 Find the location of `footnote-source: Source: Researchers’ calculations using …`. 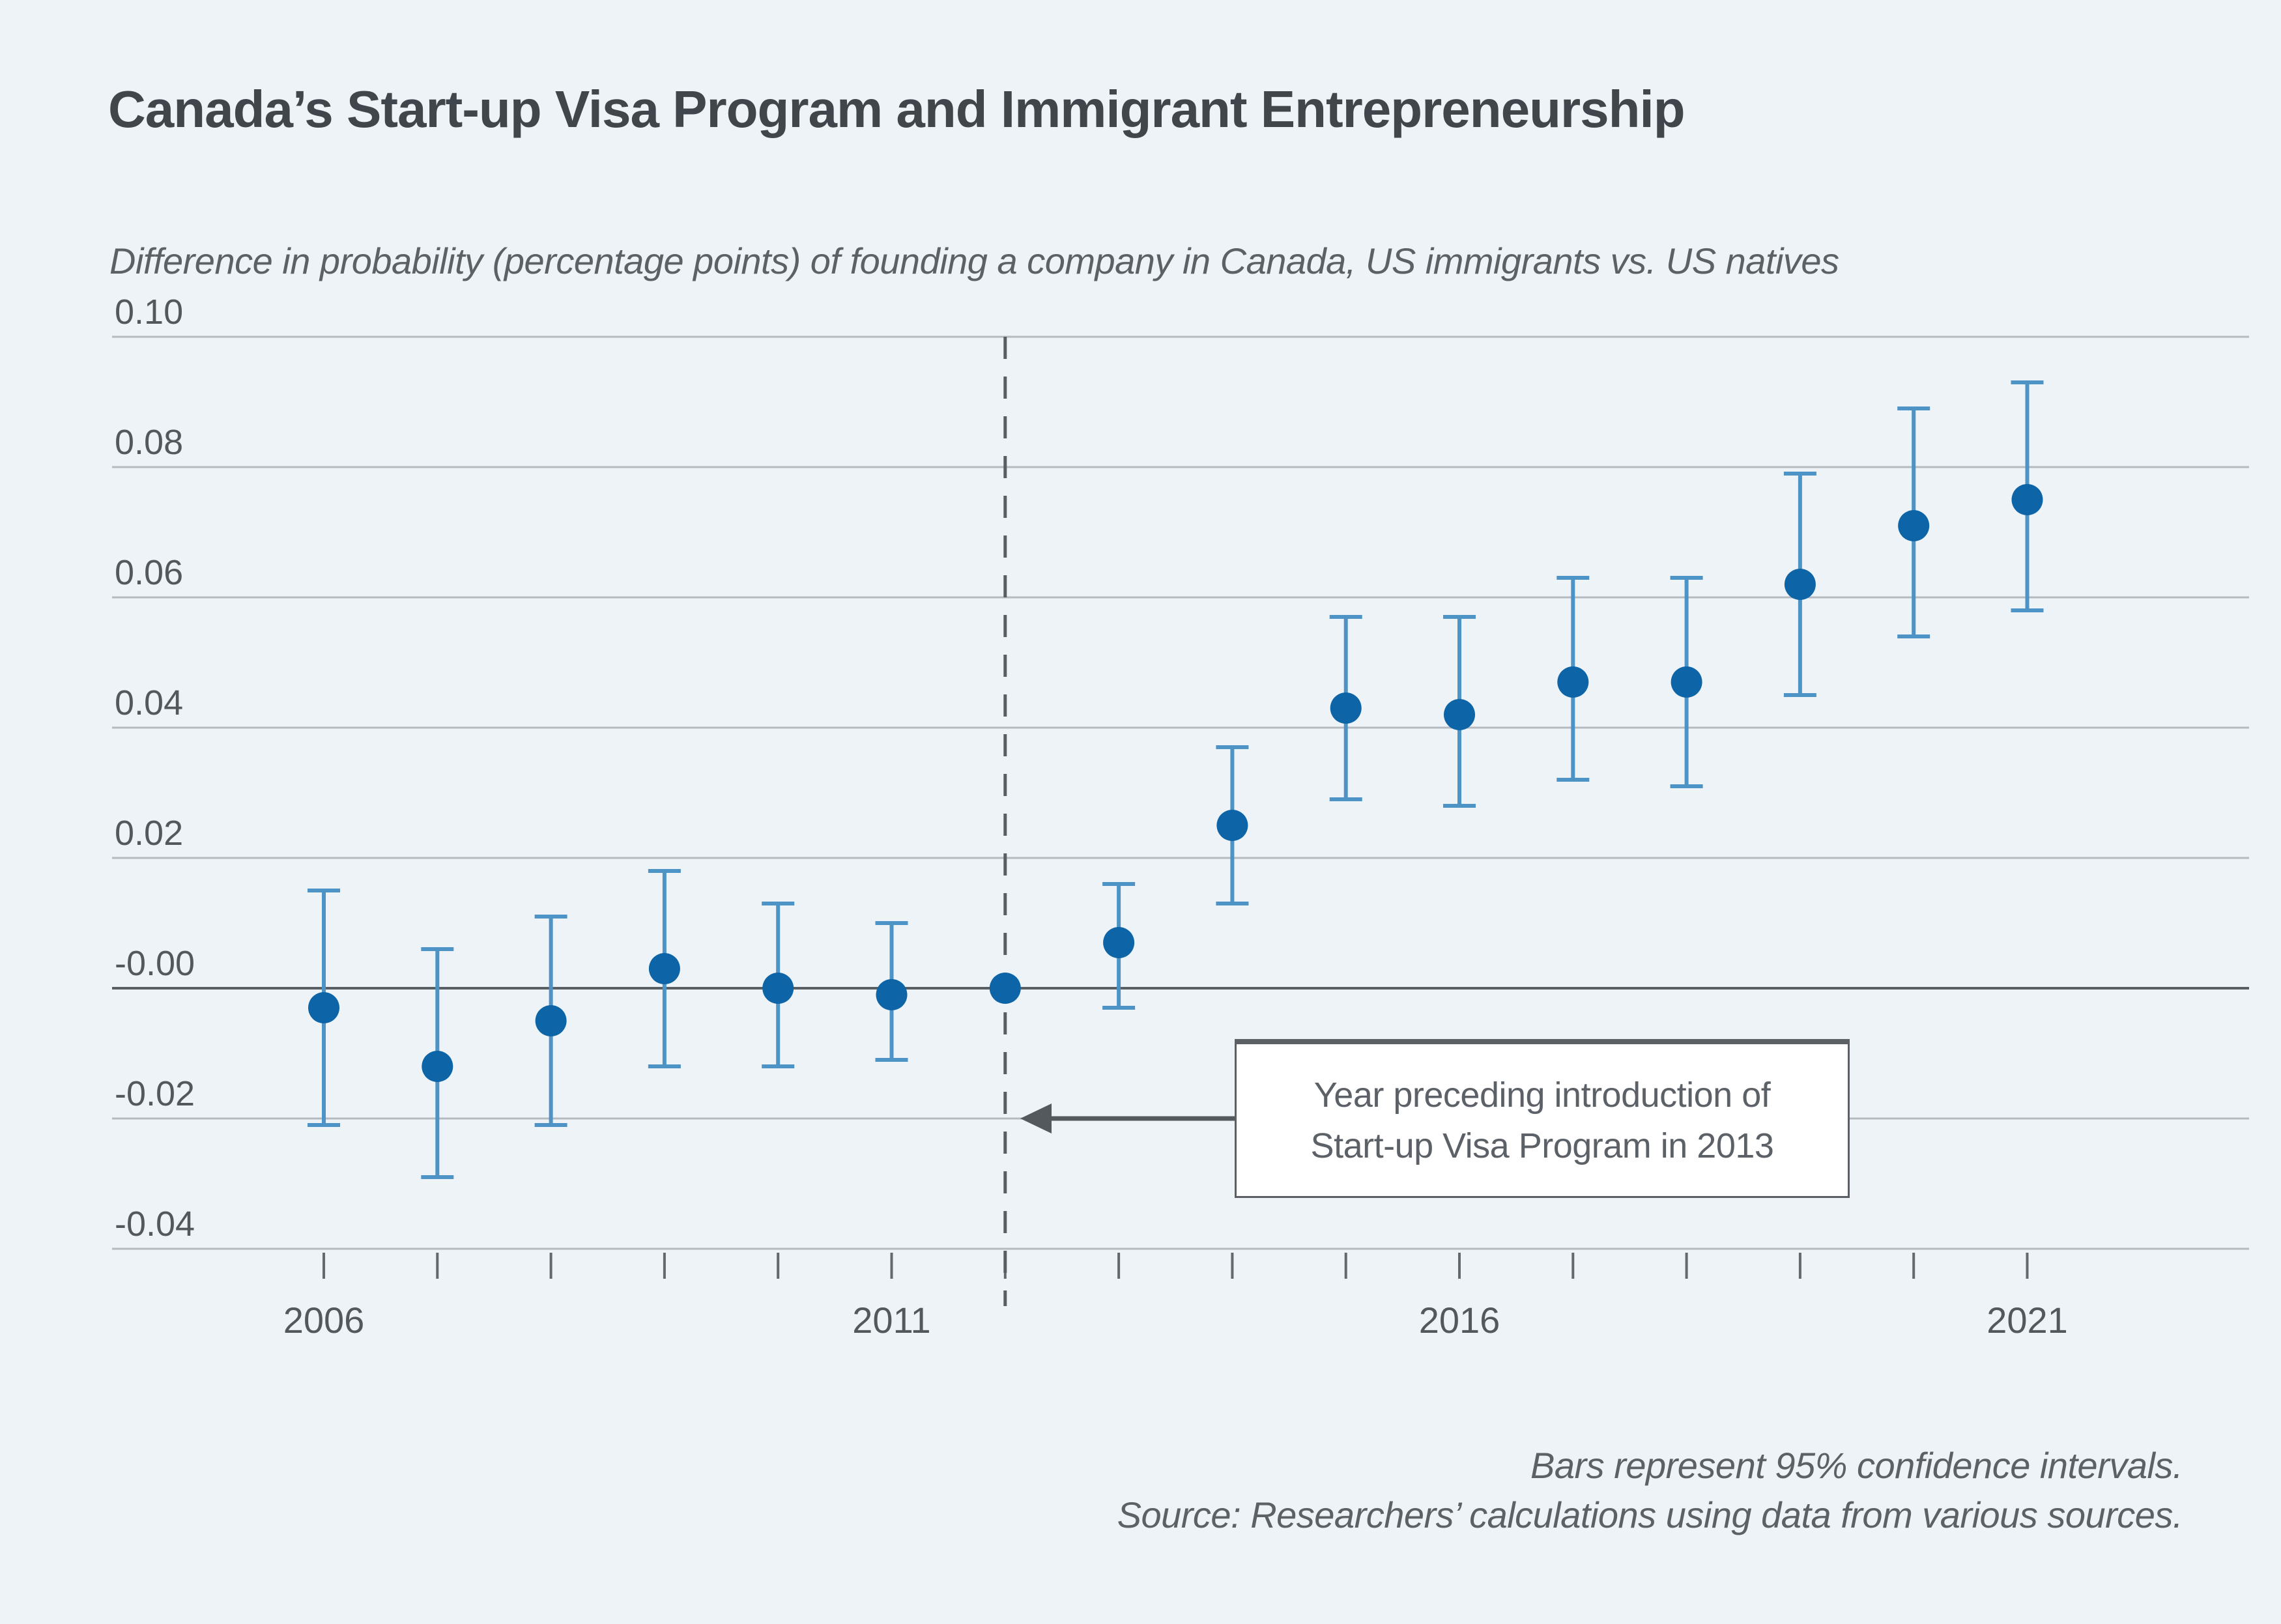

footnote-source: Source: Researchers’ calculations using … is located at coordinates (1650, 1515).